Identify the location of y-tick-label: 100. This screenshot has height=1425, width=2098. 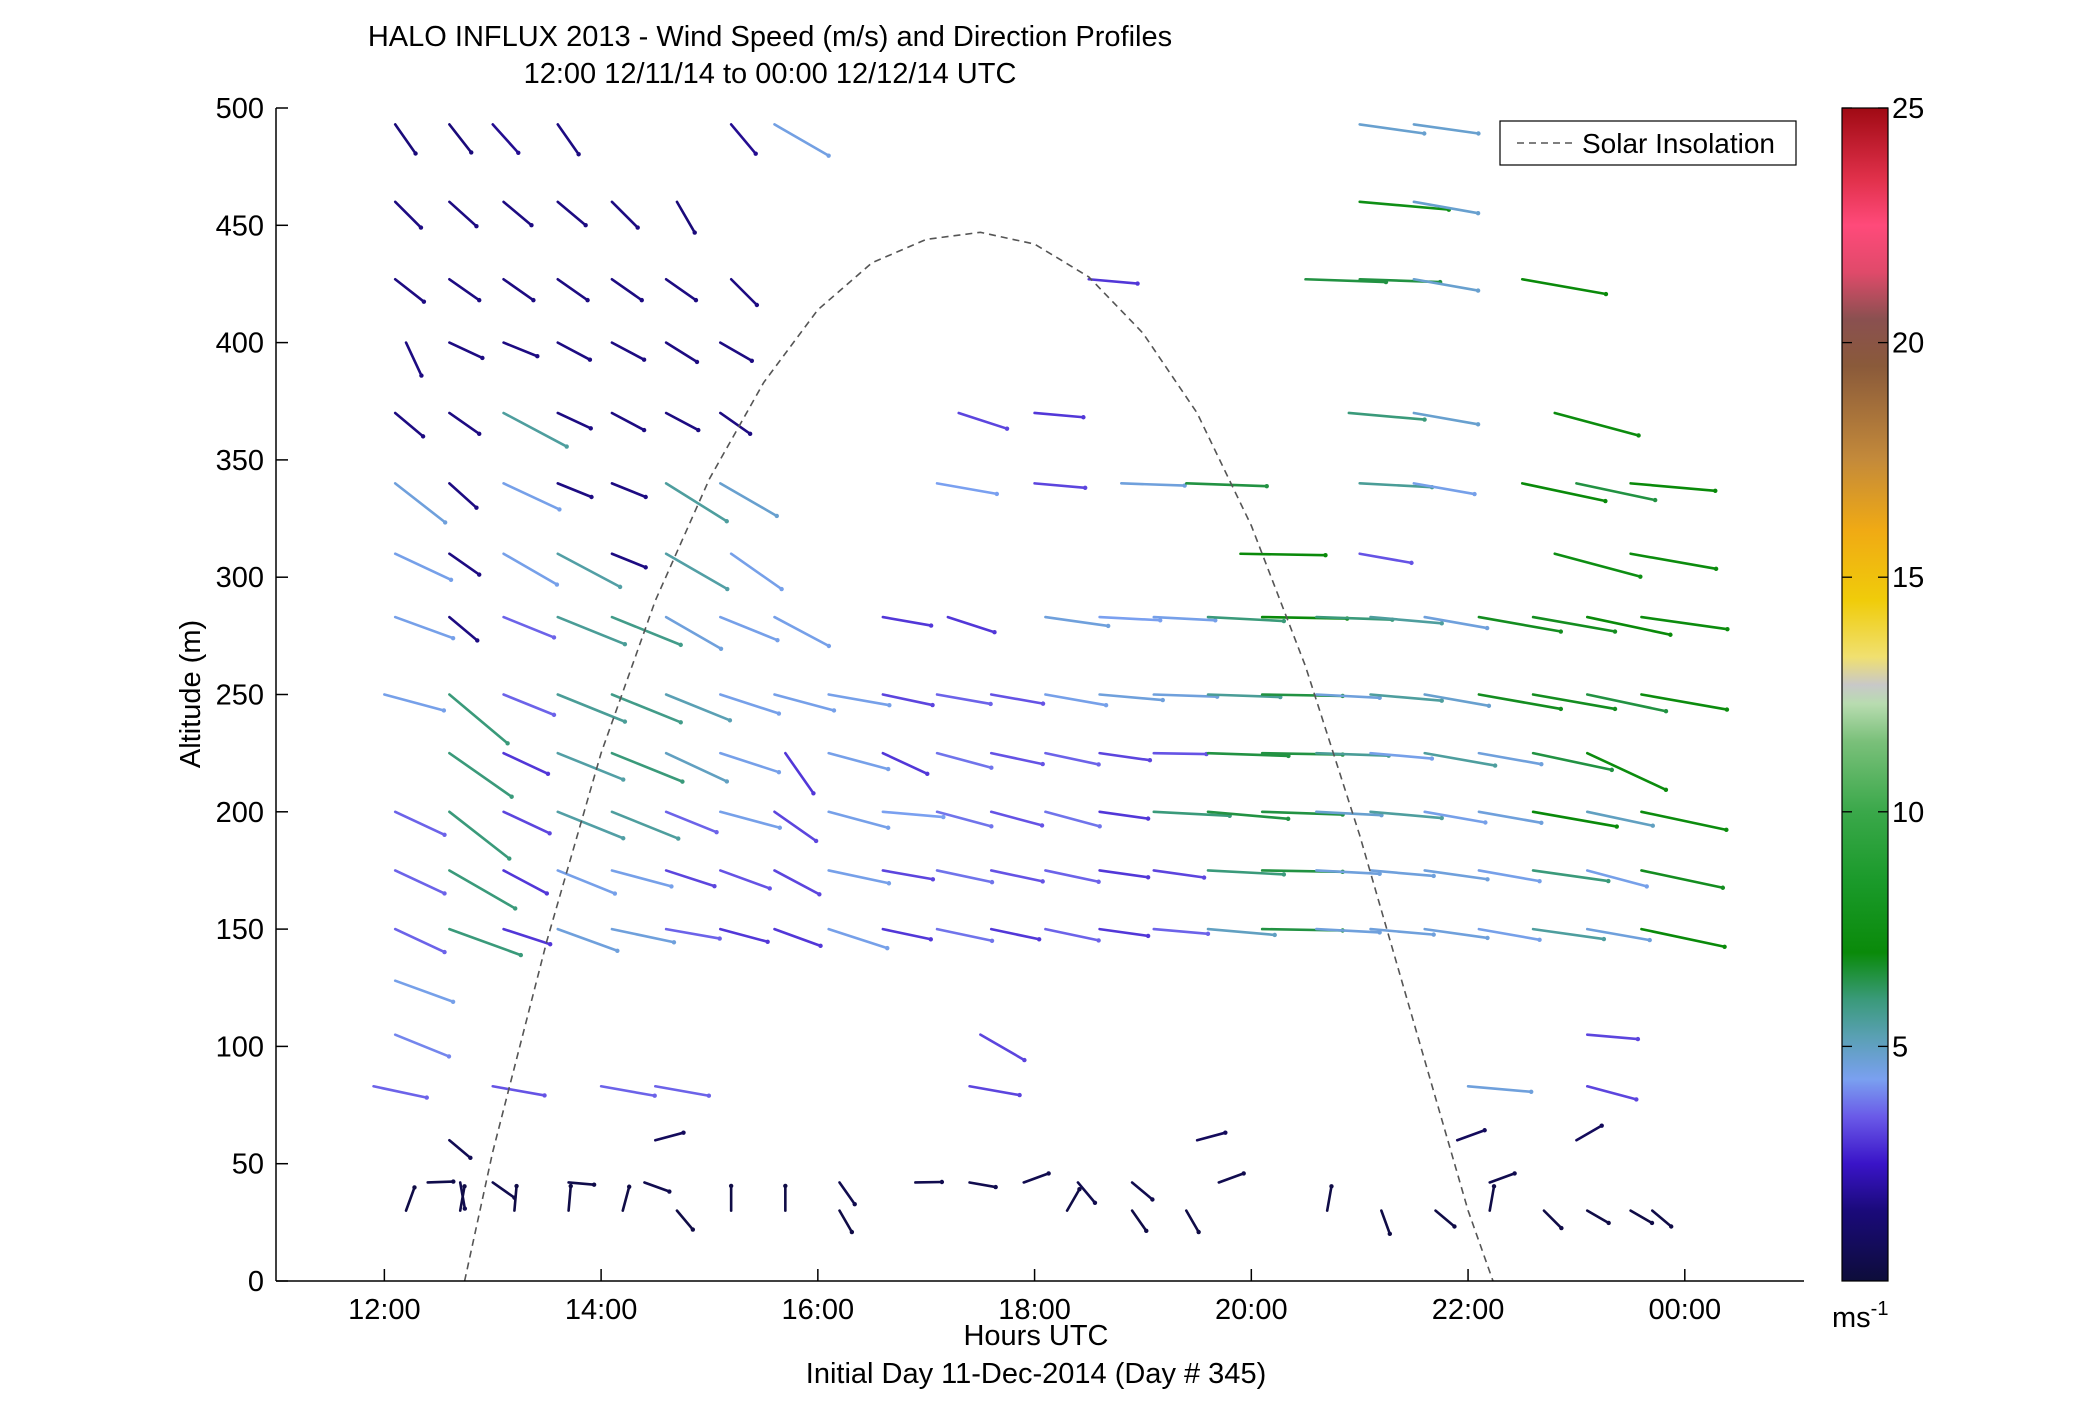
(240, 1047).